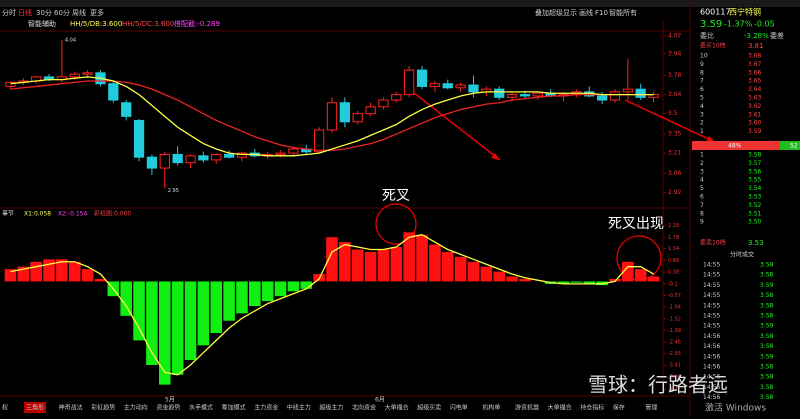  What do you see at coordinates (234, 408) in the screenshot?
I see `bottom-tab: 筹加模式` at bounding box center [234, 408].